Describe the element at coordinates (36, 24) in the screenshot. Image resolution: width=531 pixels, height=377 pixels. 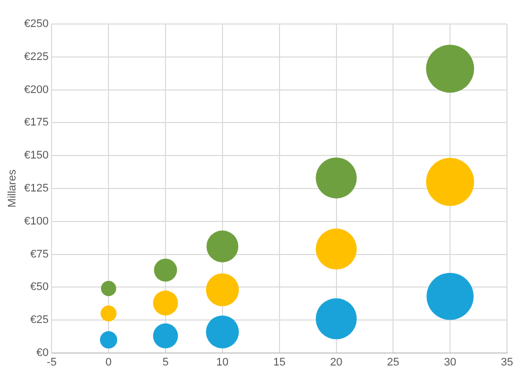
I see `y-tick-label: €250` at that location.